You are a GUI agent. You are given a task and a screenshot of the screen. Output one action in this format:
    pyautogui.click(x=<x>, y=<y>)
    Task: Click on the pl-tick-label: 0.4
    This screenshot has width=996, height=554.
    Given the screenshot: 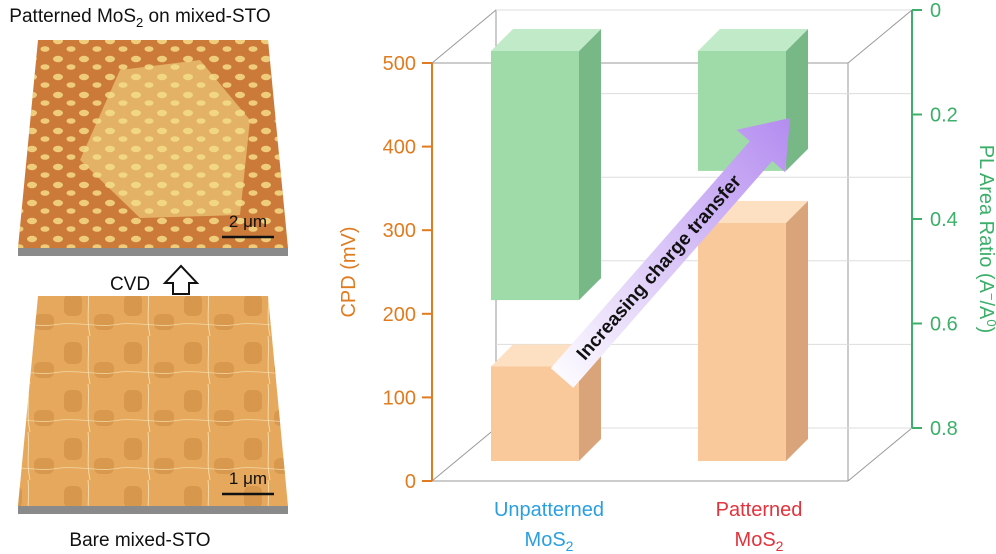 What is the action you would take?
    pyautogui.click(x=944, y=220)
    